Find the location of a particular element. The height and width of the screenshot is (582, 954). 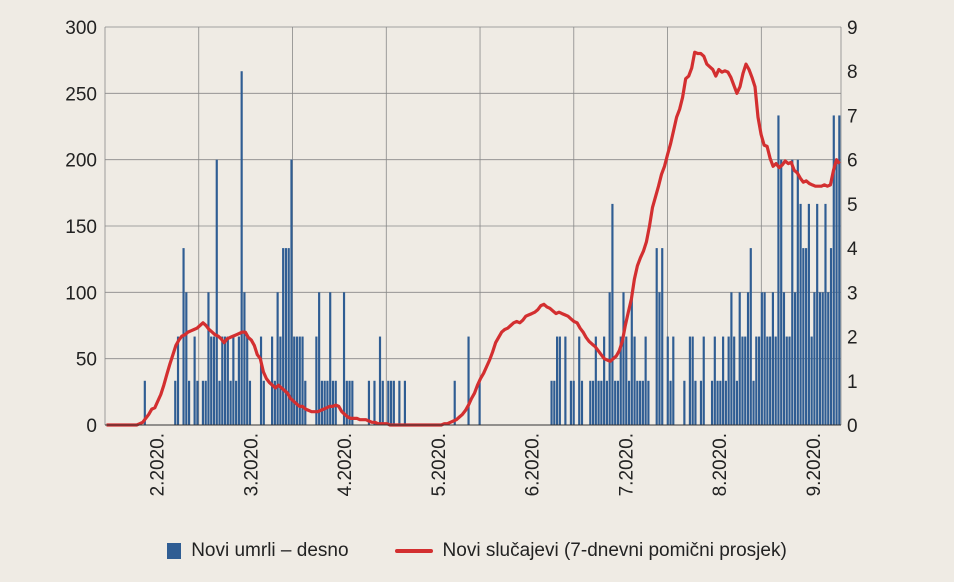

legend-item-deaths: Novi umrli – desno is located at coordinates (258, 551).